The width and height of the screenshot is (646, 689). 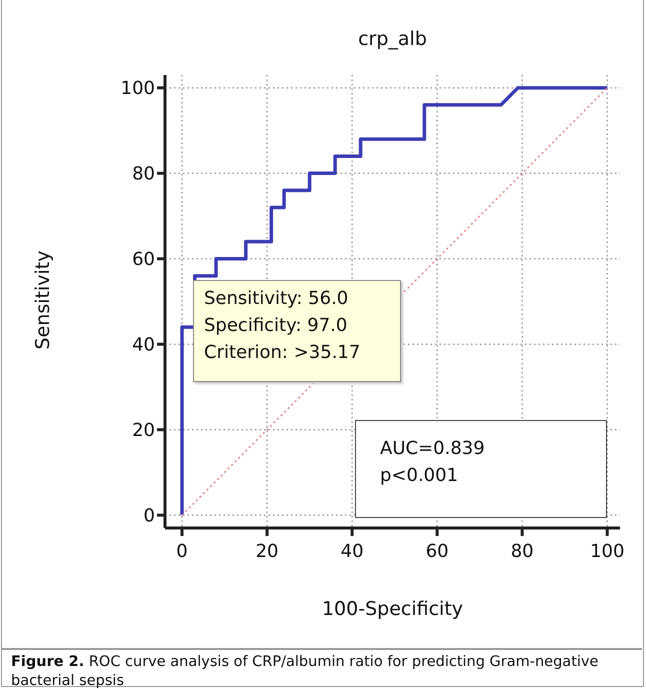 What do you see at coordinates (522, 551) in the screenshot?
I see `x-tick-label: 80` at bounding box center [522, 551].